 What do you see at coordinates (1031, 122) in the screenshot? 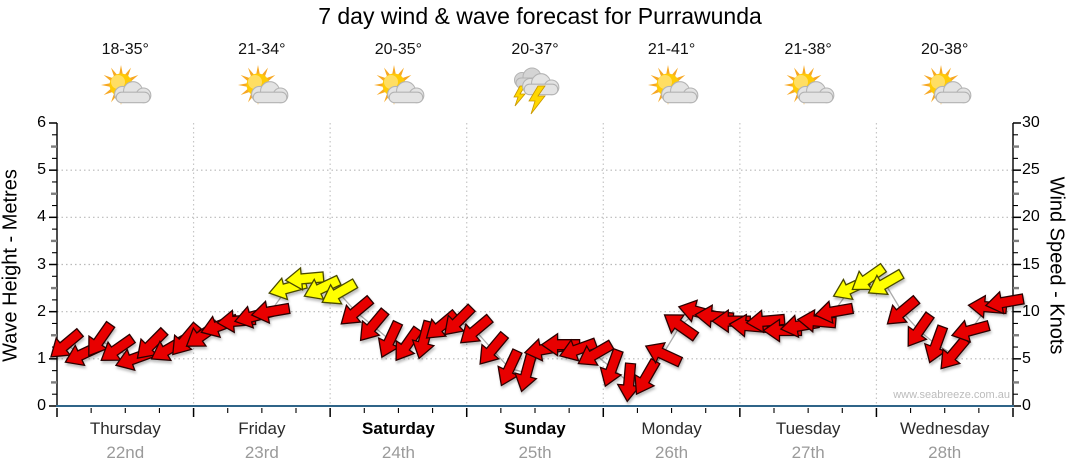
I see `wind-speed-tick-label: 30` at bounding box center [1031, 122].